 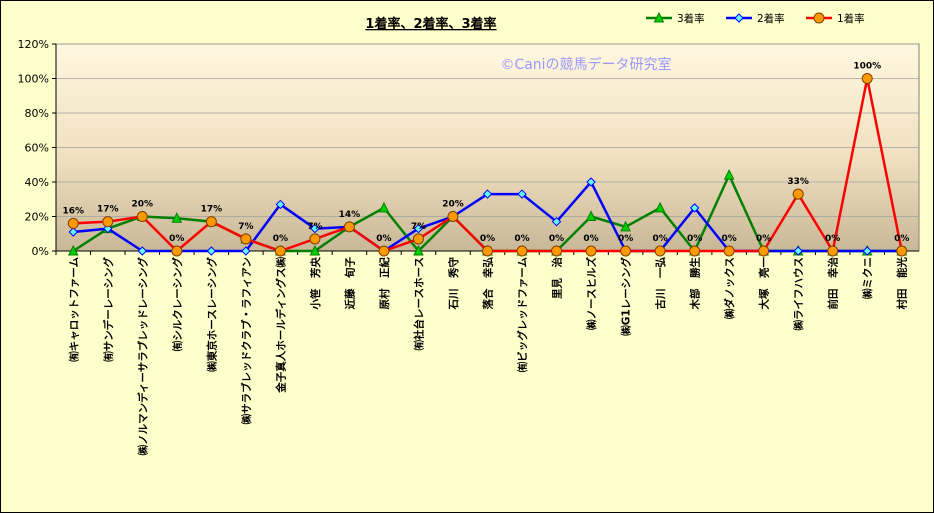 What do you see at coordinates (660, 283) in the screenshot?
I see `x-tick-label: 古川 一弘` at bounding box center [660, 283].